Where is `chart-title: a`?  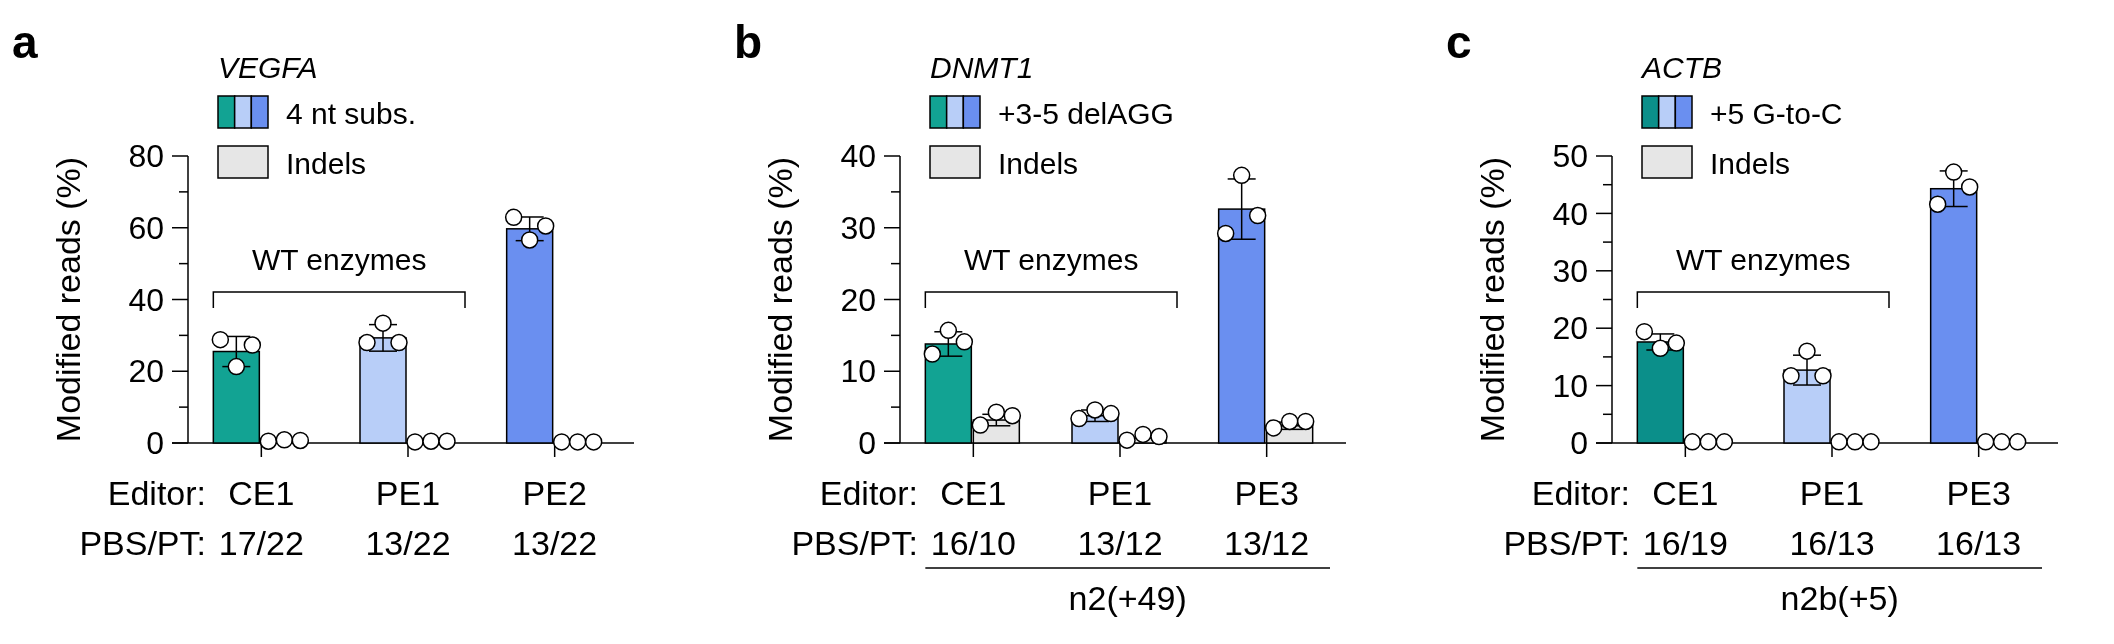
chart-title: a is located at coordinates (25, 42).